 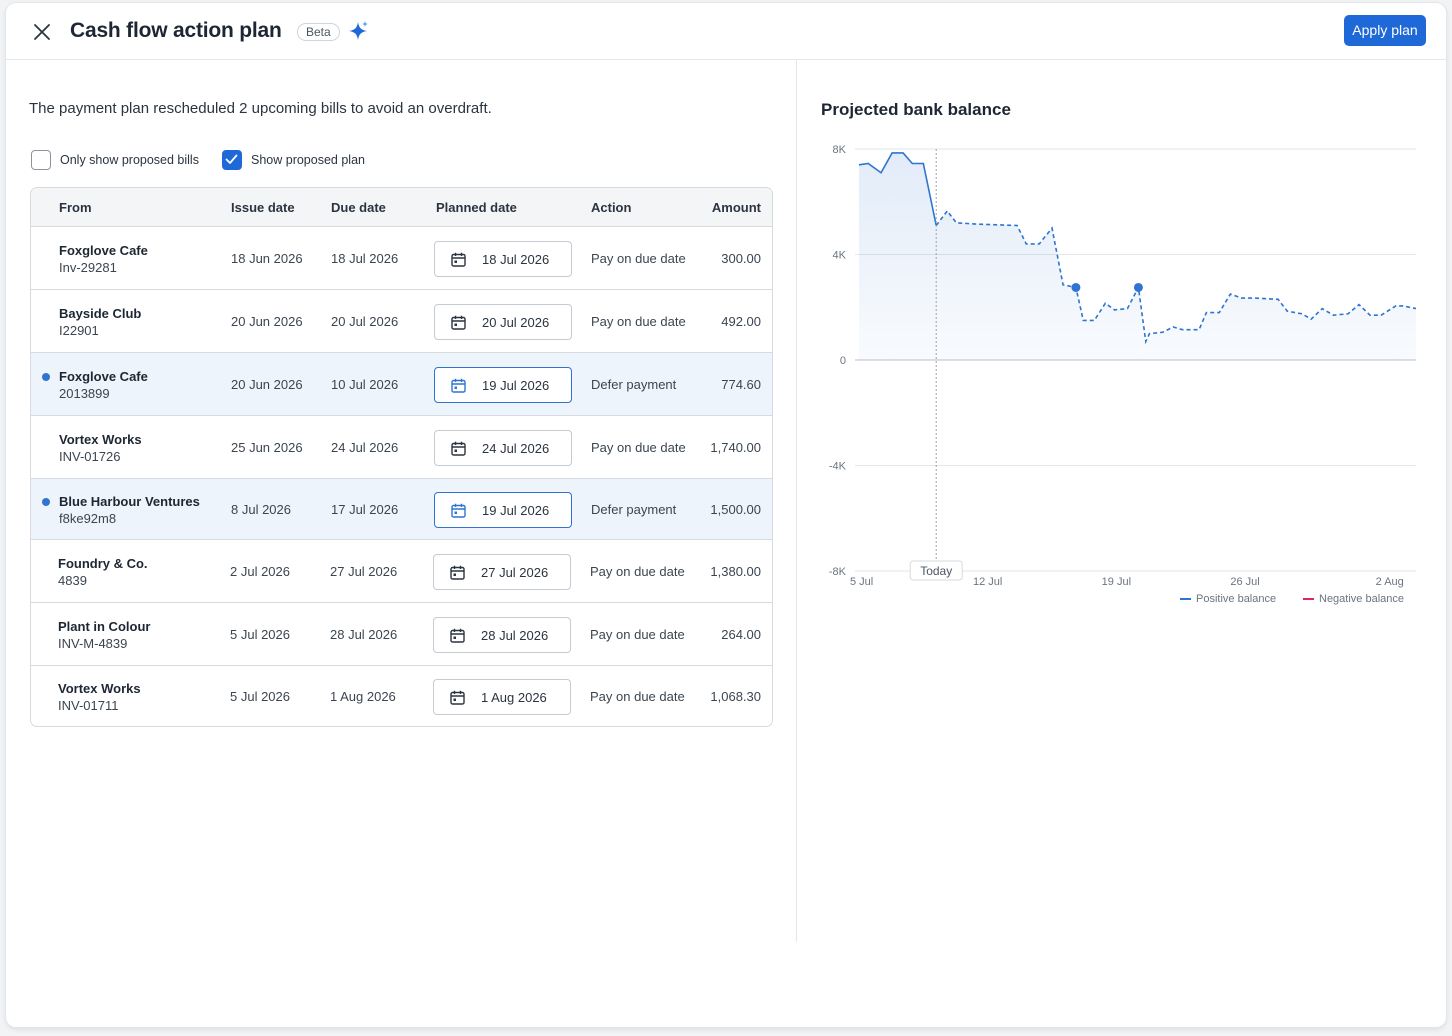 I want to click on issue-date: 20 Jun 2026, so click(x=267, y=321).